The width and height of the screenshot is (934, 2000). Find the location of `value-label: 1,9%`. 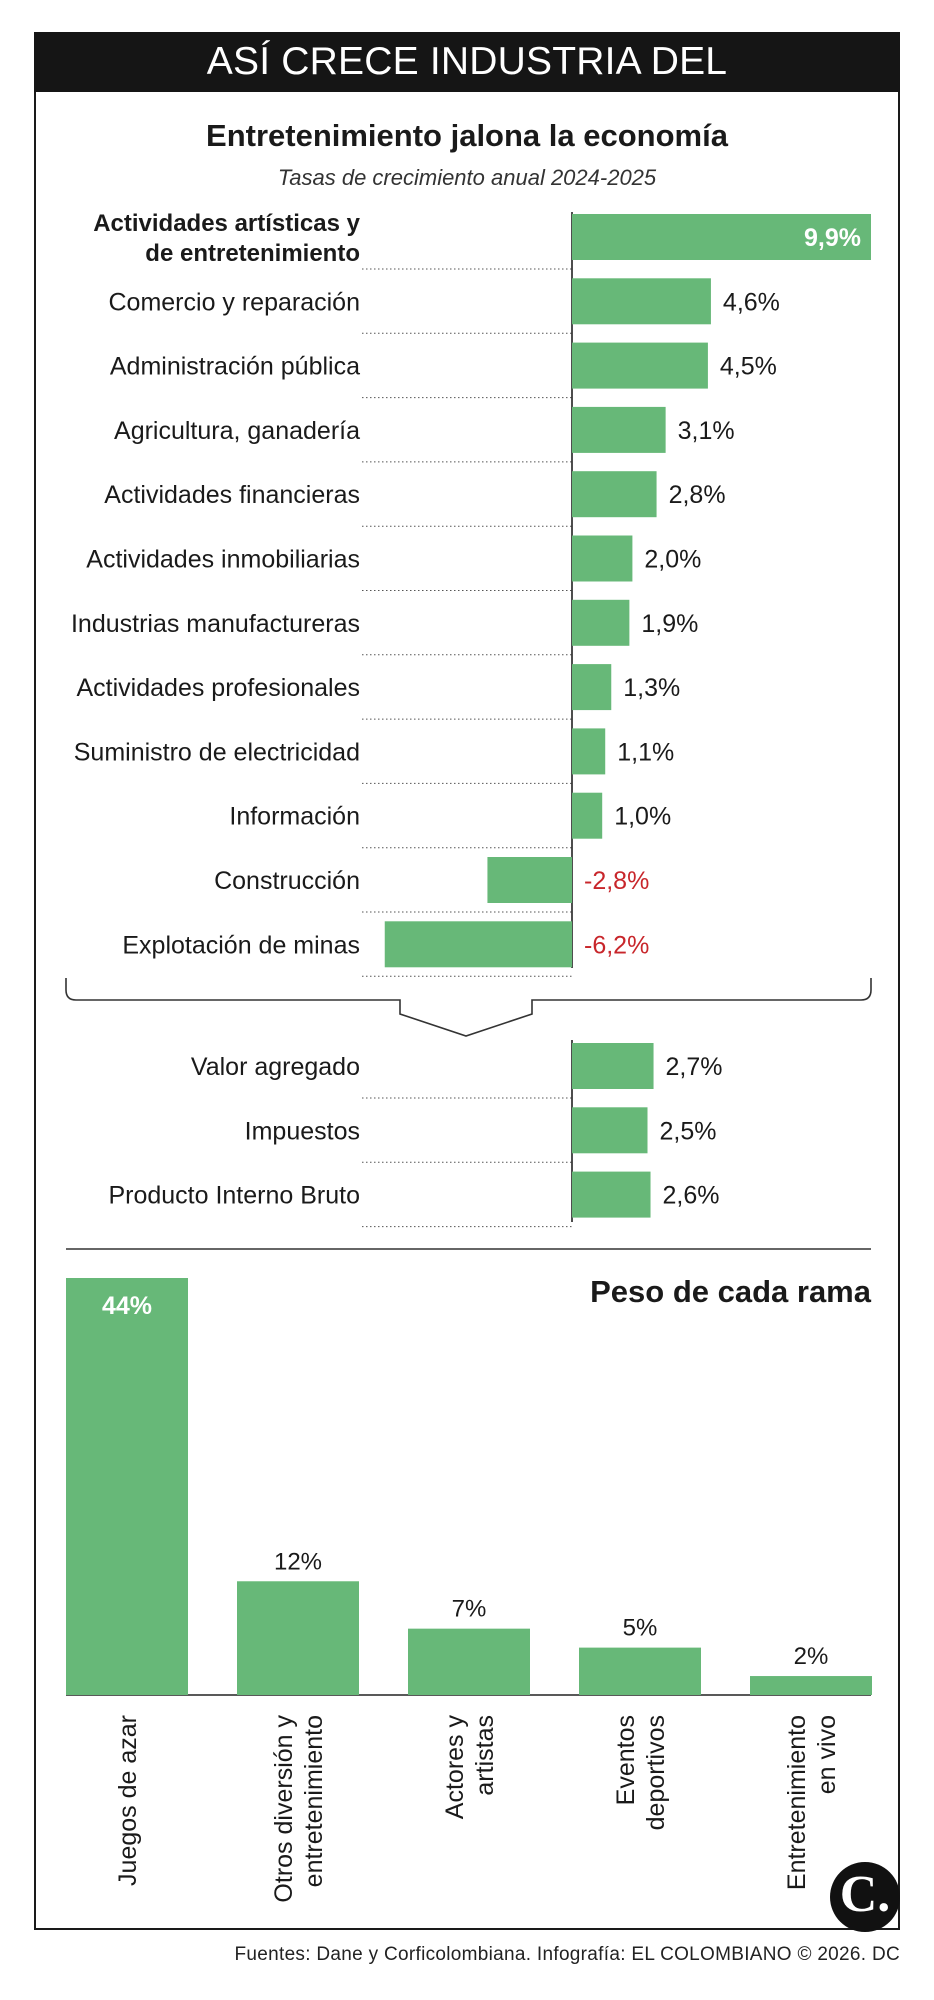

value-label: 1,9% is located at coordinates (669, 624).